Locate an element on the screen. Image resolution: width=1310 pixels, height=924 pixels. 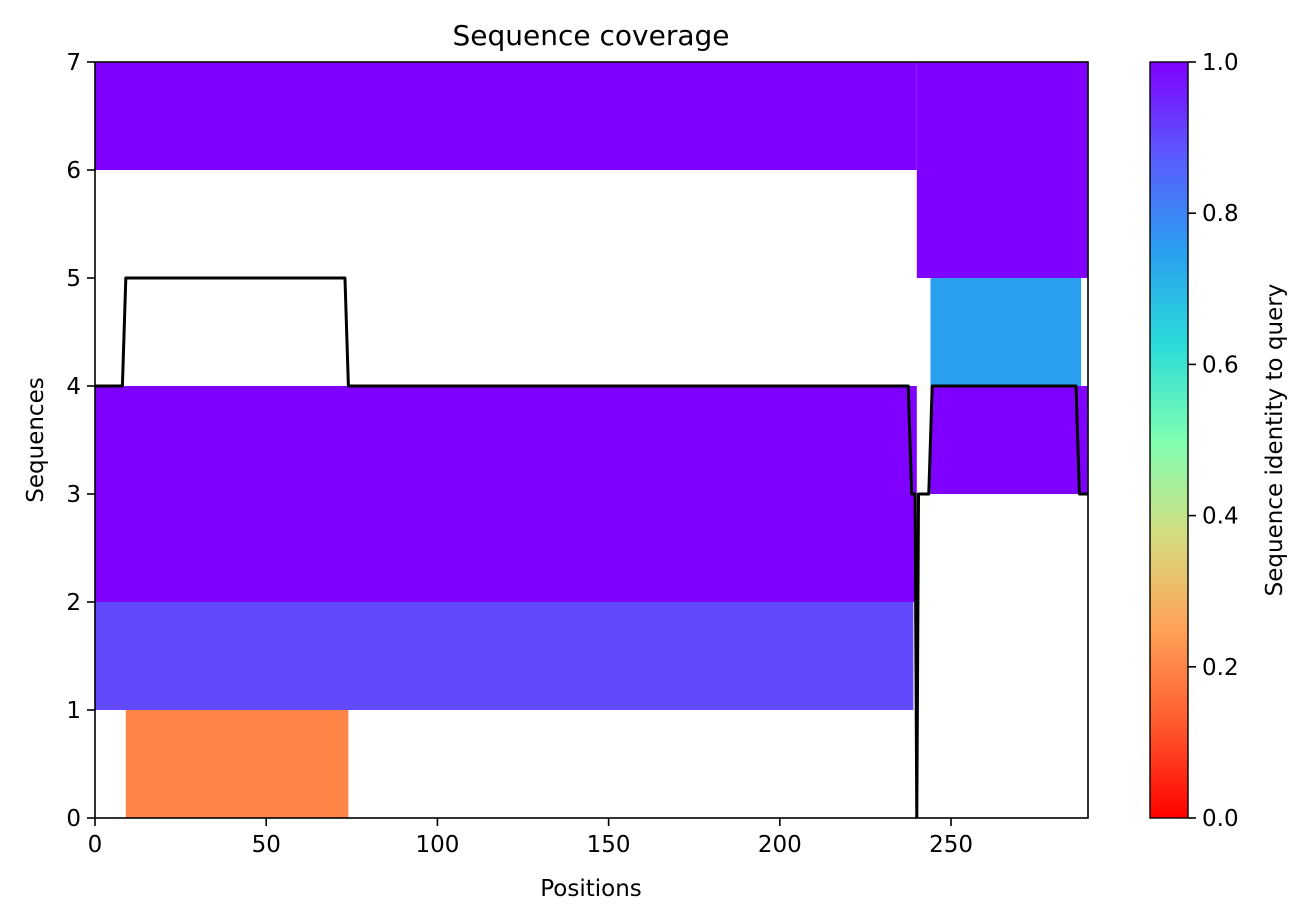
chart-title: Sequence coverage is located at coordinates (590, 35).